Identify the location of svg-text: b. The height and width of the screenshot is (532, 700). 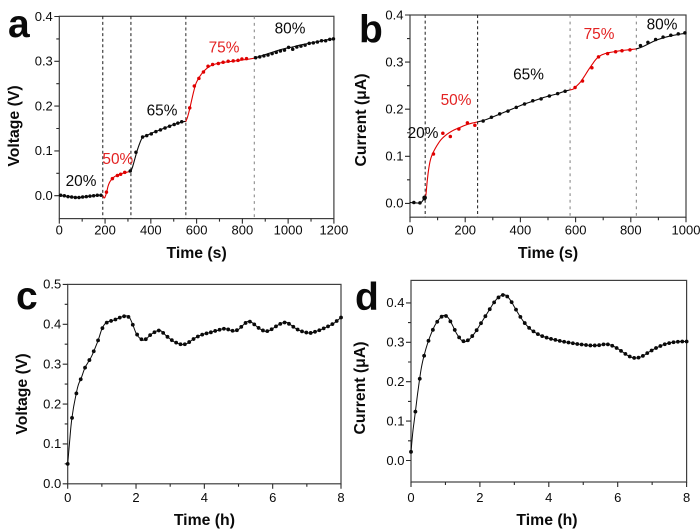
(371, 30).